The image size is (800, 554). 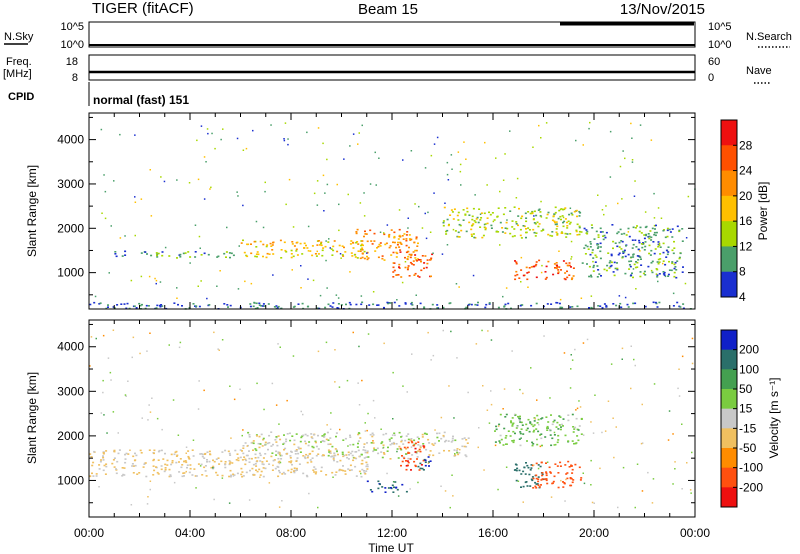 What do you see at coordinates (72, 45) in the screenshot?
I see `noise-tick-bottom: 10^0` at bounding box center [72, 45].